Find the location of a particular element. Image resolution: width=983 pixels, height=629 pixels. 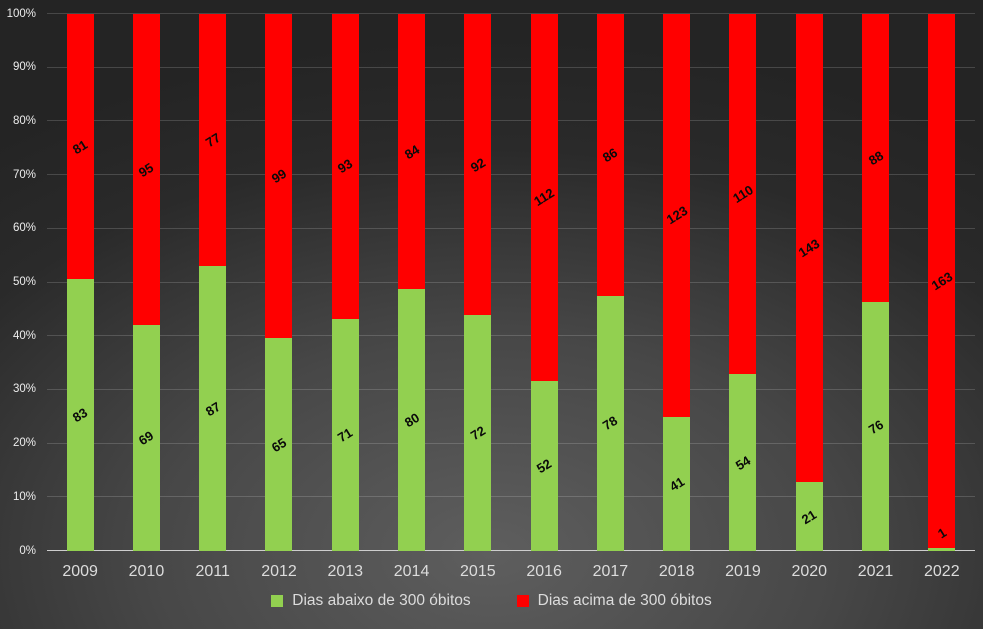

bar-column: 41 123 is located at coordinates (677, 282).